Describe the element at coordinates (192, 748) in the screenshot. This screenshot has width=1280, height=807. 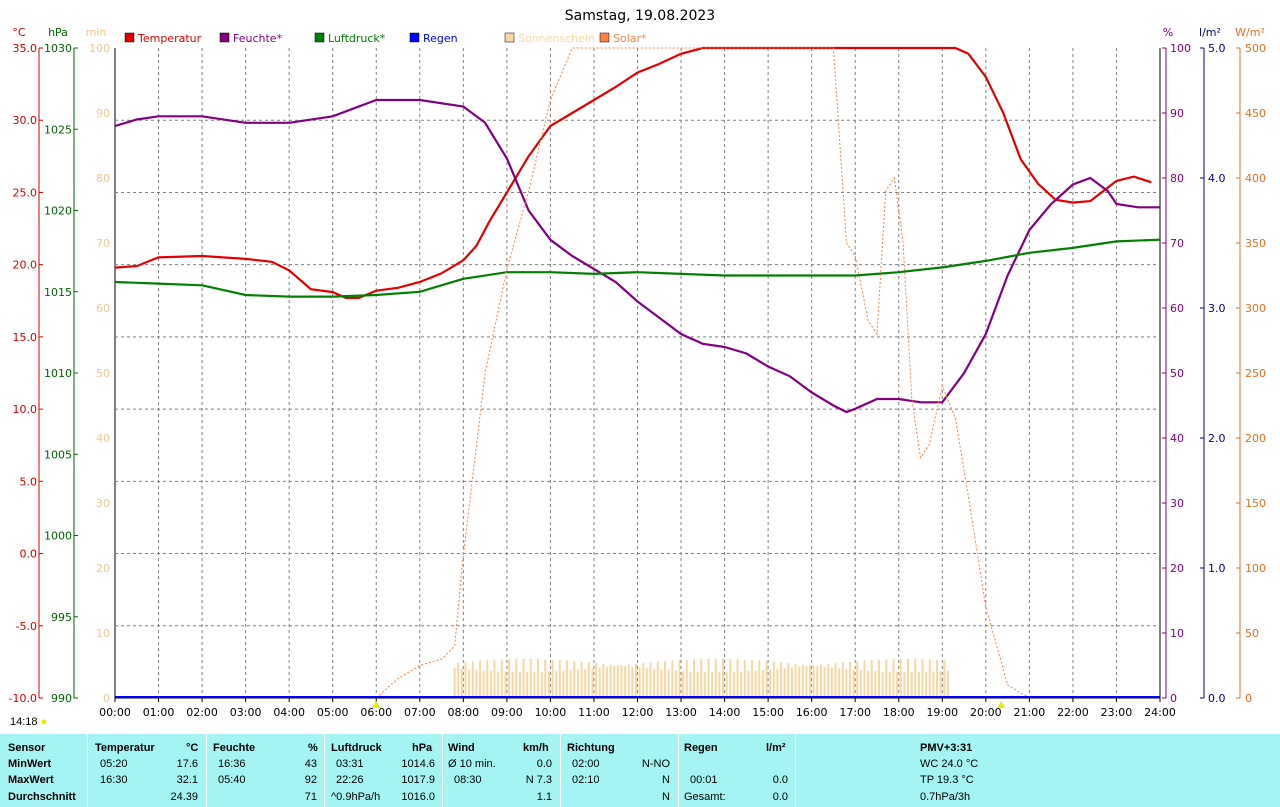
I see `stats-header-temp-unit: °C` at that location.